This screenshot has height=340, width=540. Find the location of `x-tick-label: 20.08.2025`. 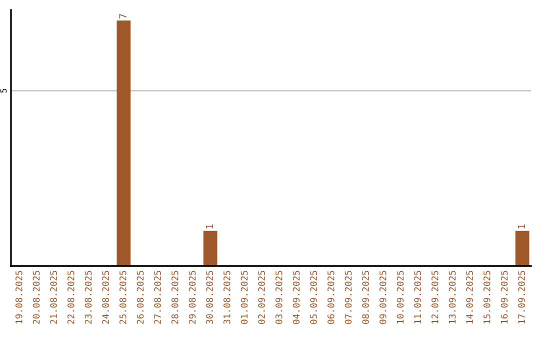

x-tick-label: 20.08.2025 is located at coordinates (36, 297).